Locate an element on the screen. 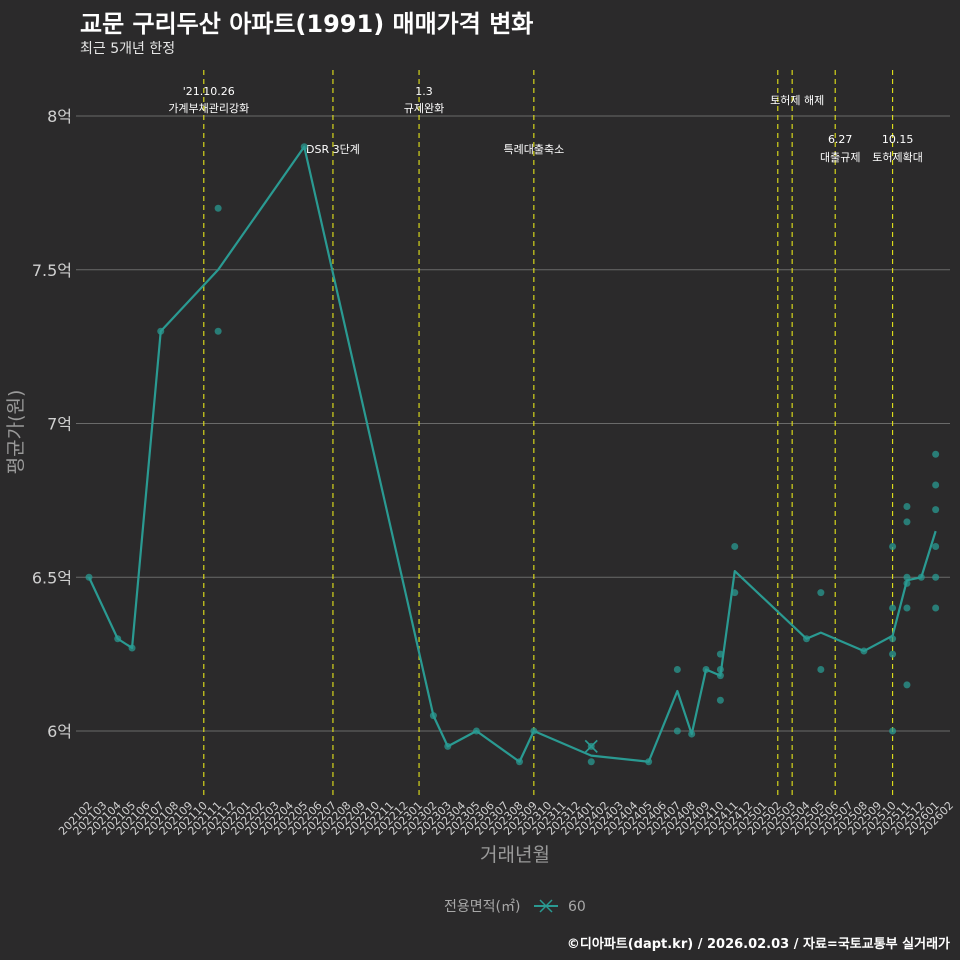 Image resolution: width=960 pixels, height=960 pixels. y-tick-label: 8억 is located at coordinates (59, 116).